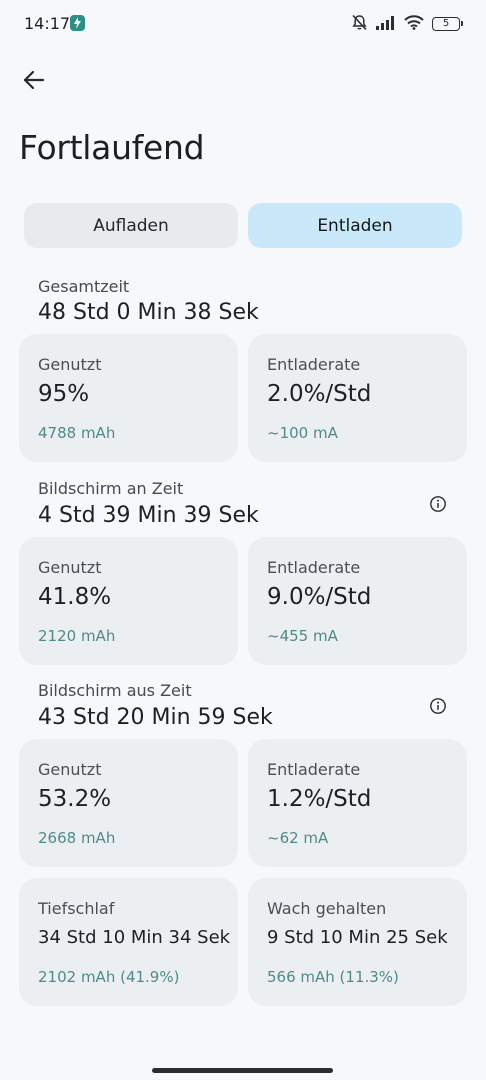 The image size is (486, 1080). Describe the element at coordinates (319, 799) in the screenshot. I see `card-value: 1.2%/Std` at that location.